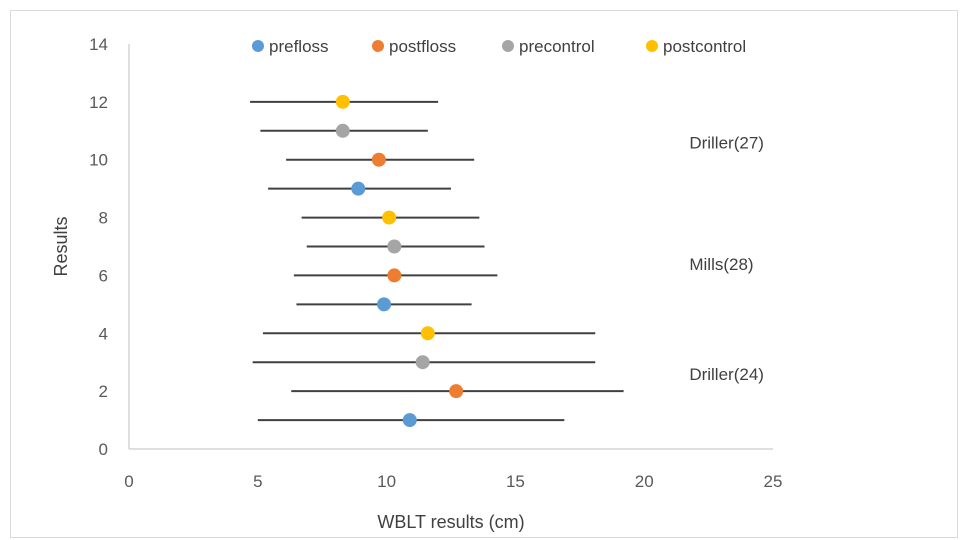  I want to click on x-tick-label: 25, so click(773, 481).